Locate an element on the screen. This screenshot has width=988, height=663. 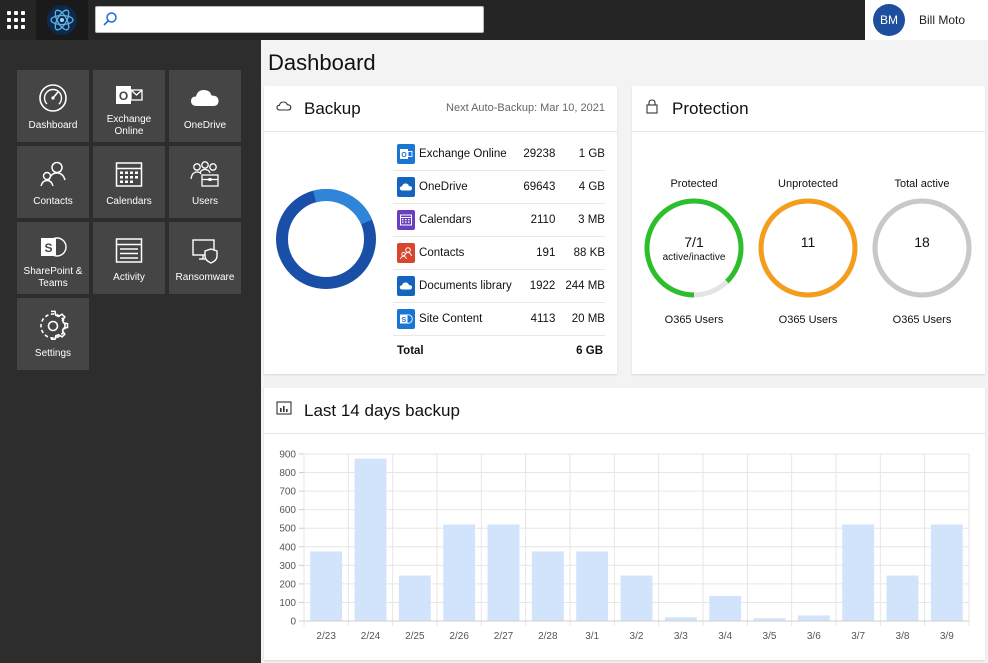
user-menu: BM Bill Moto is located at coordinates (926, 20).